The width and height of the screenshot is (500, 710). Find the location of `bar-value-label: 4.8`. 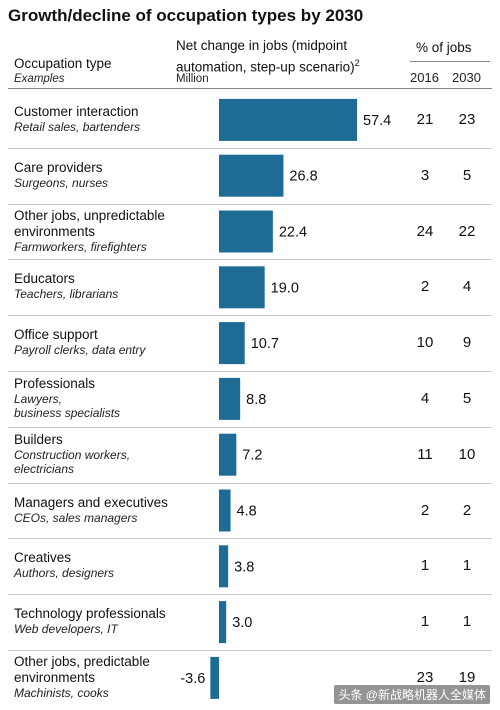

bar-value-label: 4.8 is located at coordinates (247, 512).